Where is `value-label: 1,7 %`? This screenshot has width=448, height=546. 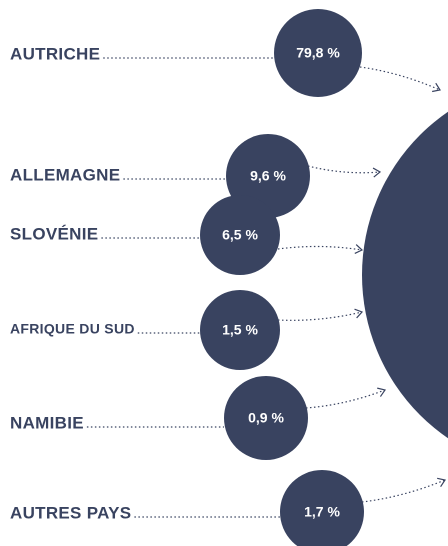
value-label: 1,7 % is located at coordinates (322, 512).